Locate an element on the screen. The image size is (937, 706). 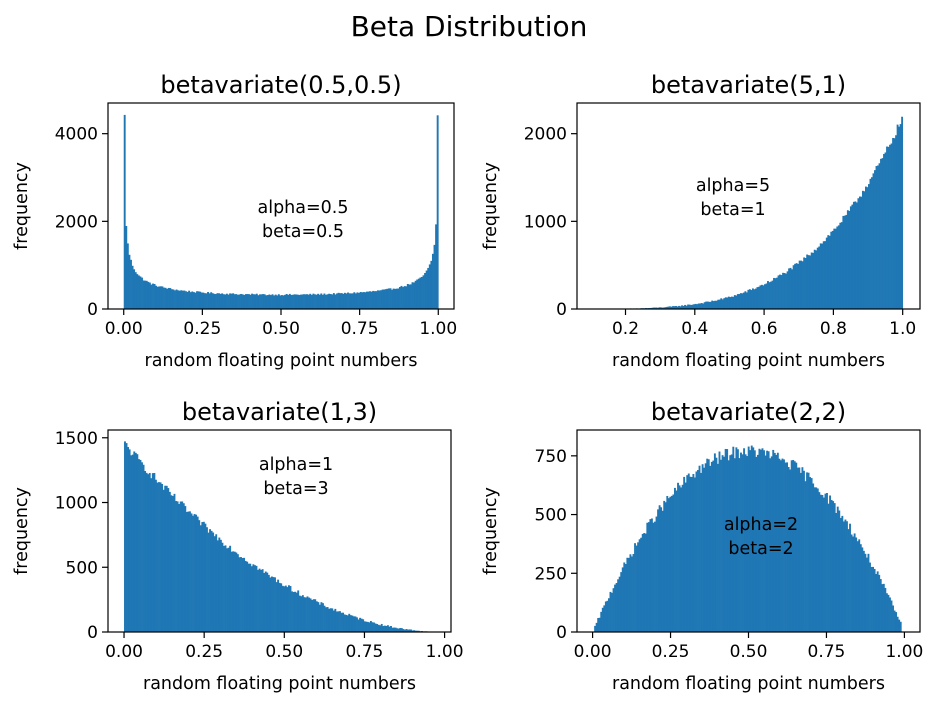
y-axis-label: frequency is located at coordinates (491, 206).